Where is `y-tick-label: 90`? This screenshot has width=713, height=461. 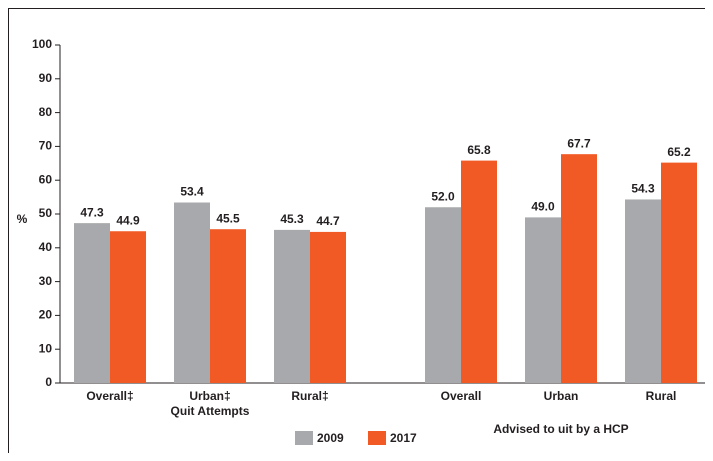 y-tick-label: 90 is located at coordinates (46, 78).